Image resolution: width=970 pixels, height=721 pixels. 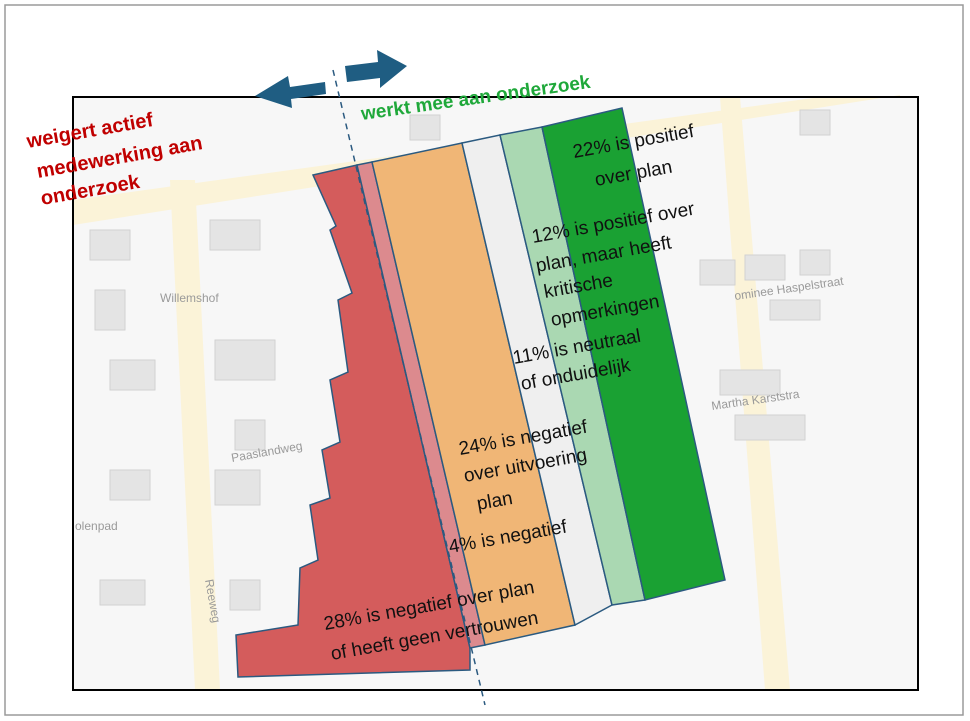 I want to click on street-label: Willemshof, so click(x=189, y=298).